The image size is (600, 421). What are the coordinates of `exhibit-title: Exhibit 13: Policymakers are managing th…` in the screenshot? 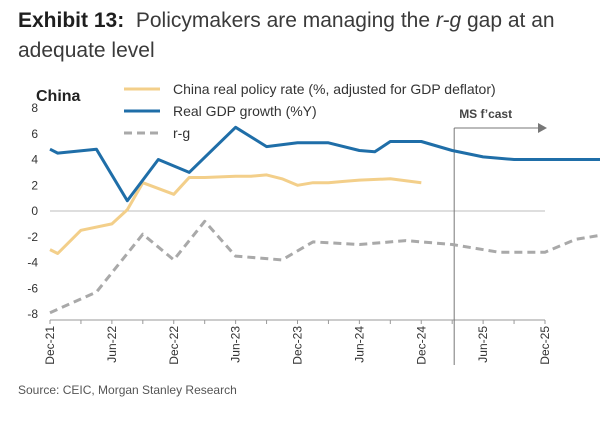 It's located at (303, 36).